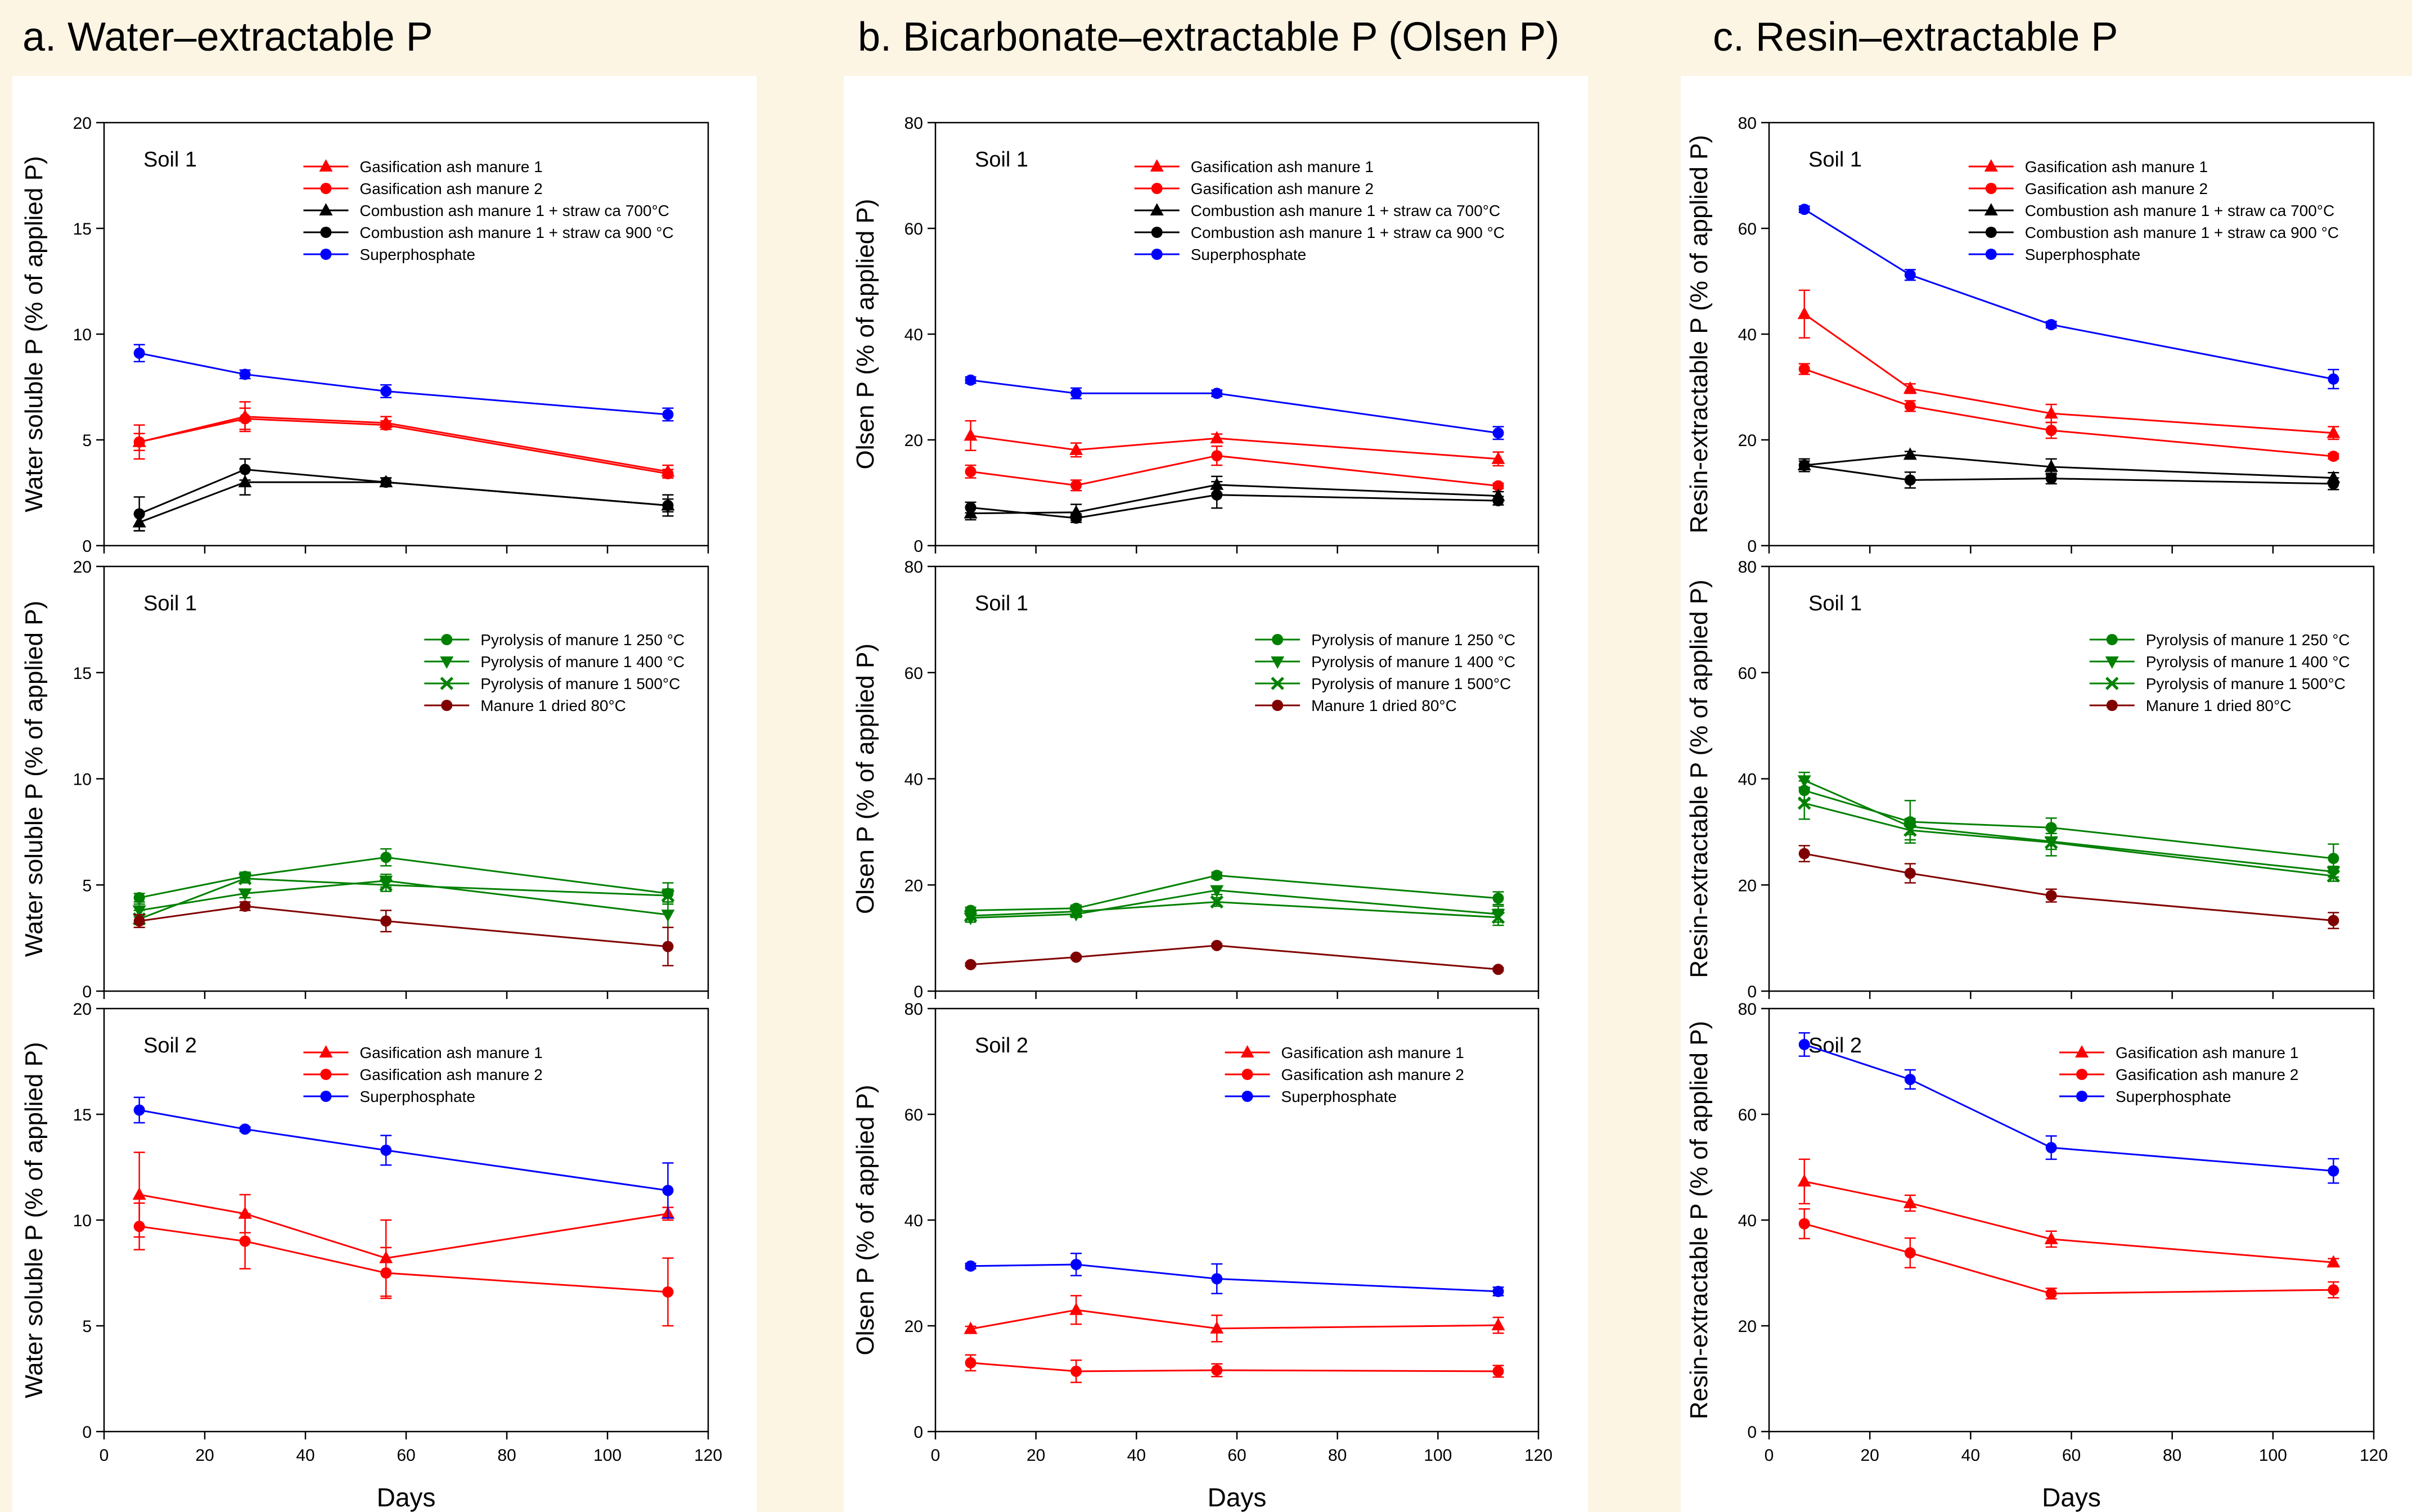  Describe the element at coordinates (553, 705) in the screenshot. I see `legend-label: Manure 1 dried 80°C` at that location.